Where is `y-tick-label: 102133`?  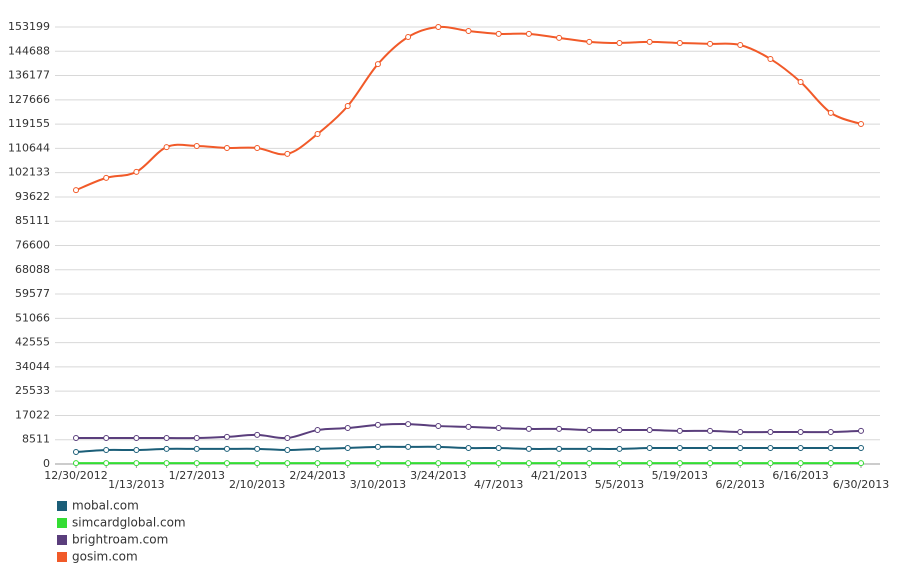
y-tick-label: 102133 is located at coordinates (29, 172).